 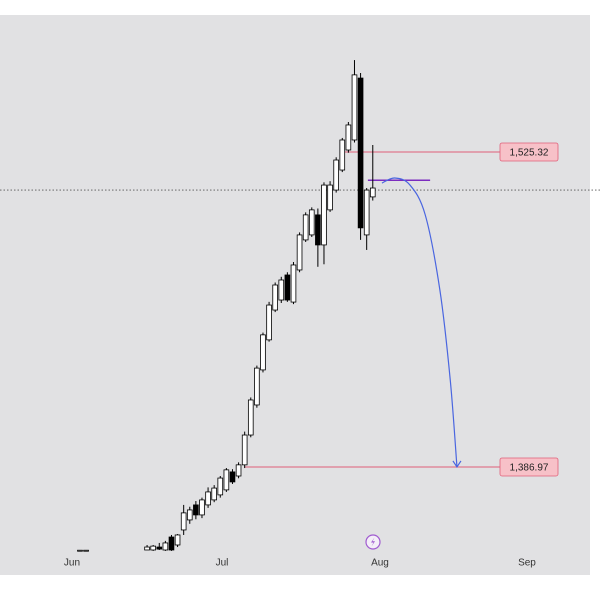 I want to click on price-label: 1,386.97, so click(x=529, y=468).